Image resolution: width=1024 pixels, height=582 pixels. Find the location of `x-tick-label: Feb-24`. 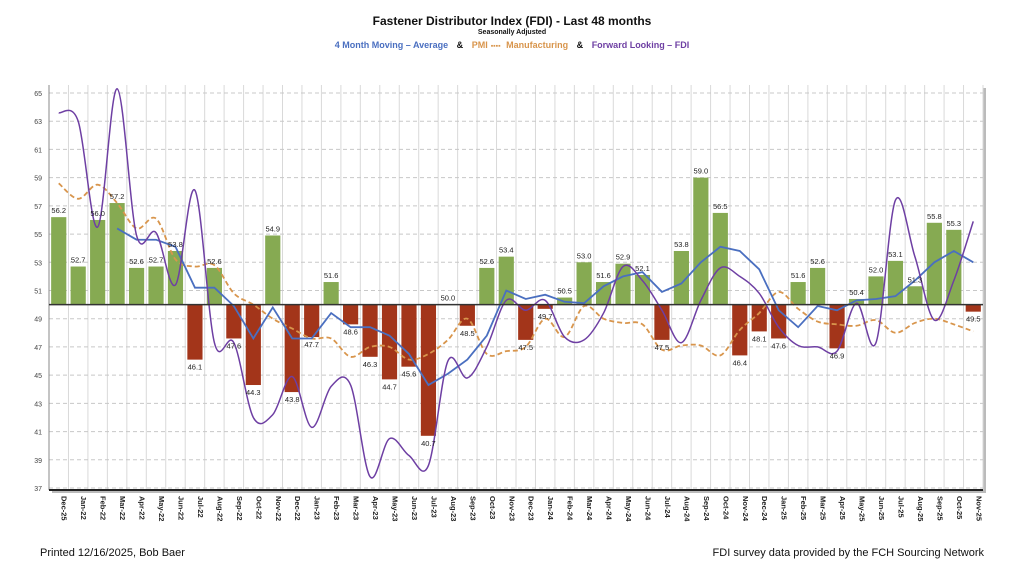

x-tick-label: Feb-24 is located at coordinates (570, 508).